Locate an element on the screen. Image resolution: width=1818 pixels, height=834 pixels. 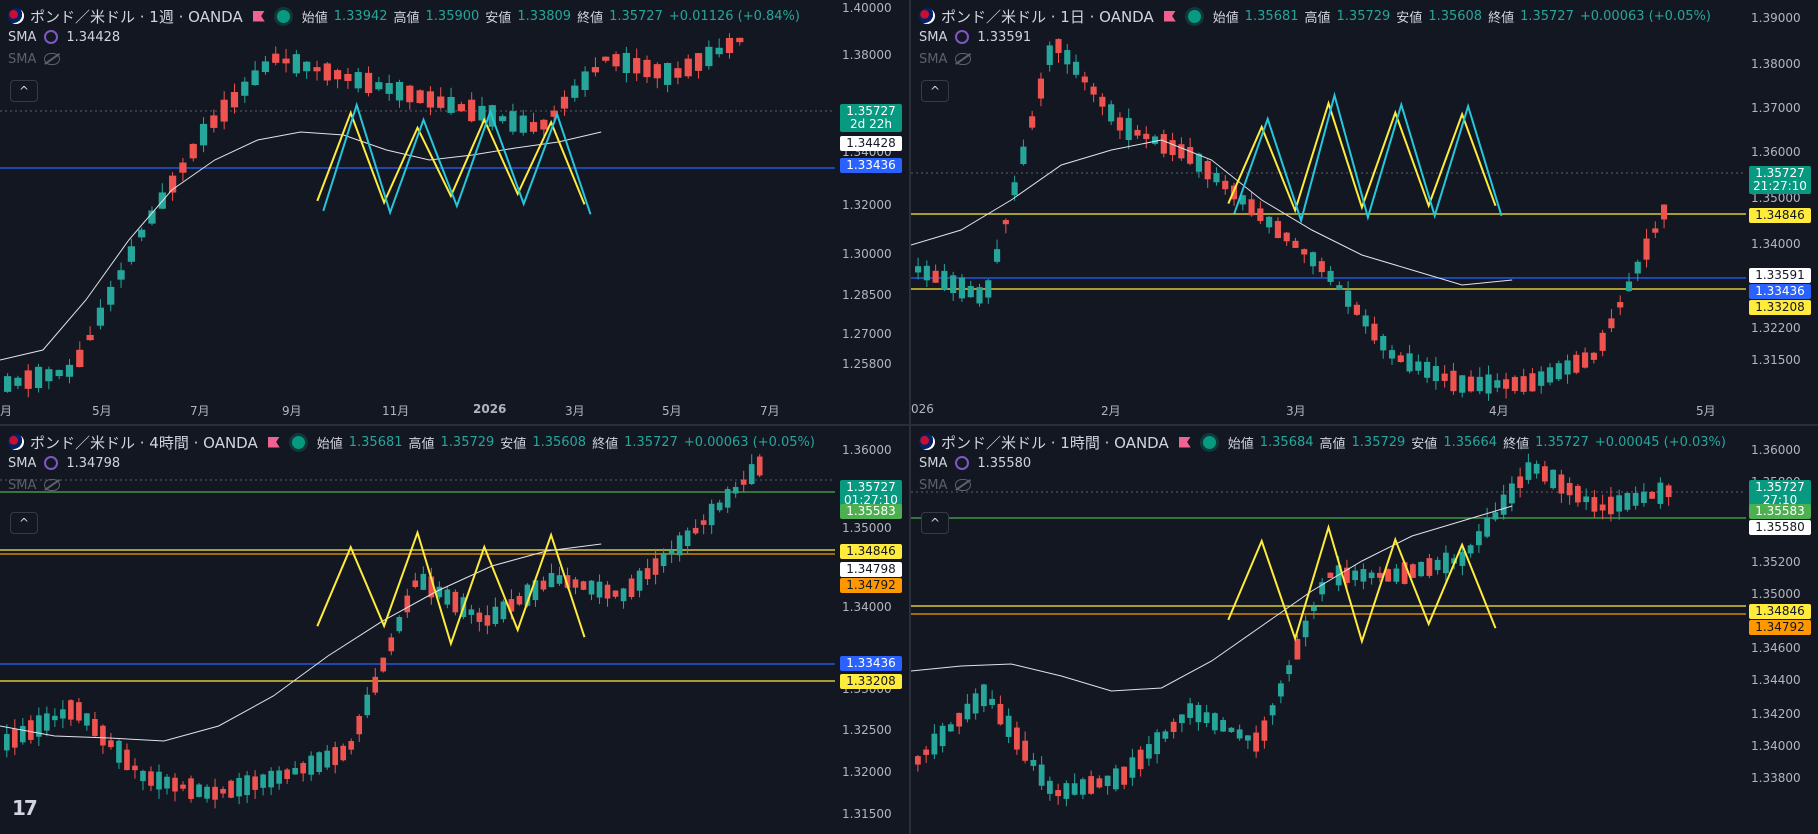
sma1-row: SMA 1.35580 is located at coordinates (1322, 463).